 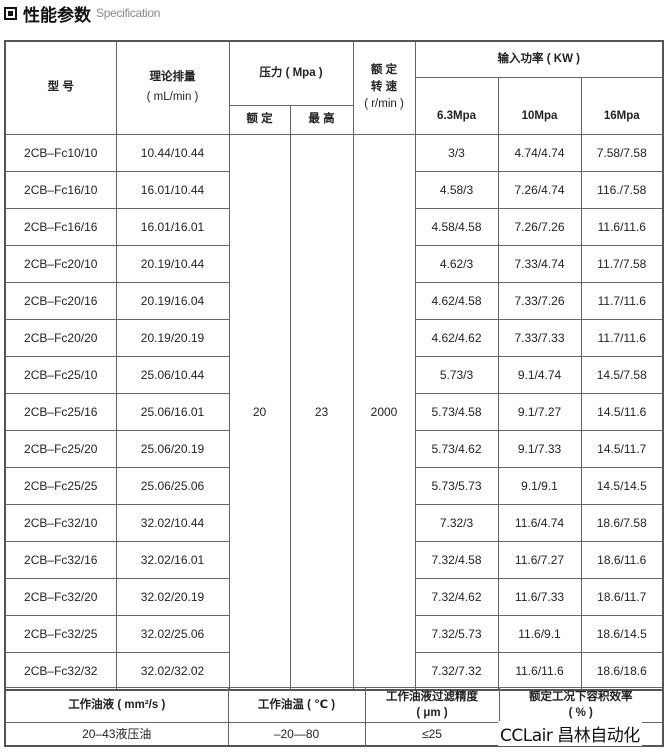 I want to click on displacement-cell: 25.06/20.19, so click(x=172, y=448).